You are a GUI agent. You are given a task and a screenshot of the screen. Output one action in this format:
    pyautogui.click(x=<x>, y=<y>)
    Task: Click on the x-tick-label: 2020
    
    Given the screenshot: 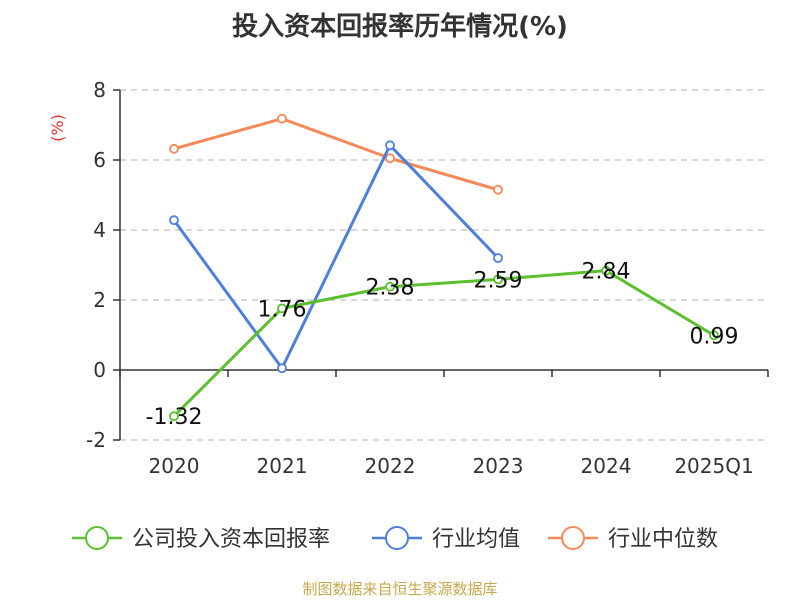 What is the action you would take?
    pyautogui.click(x=174, y=466)
    